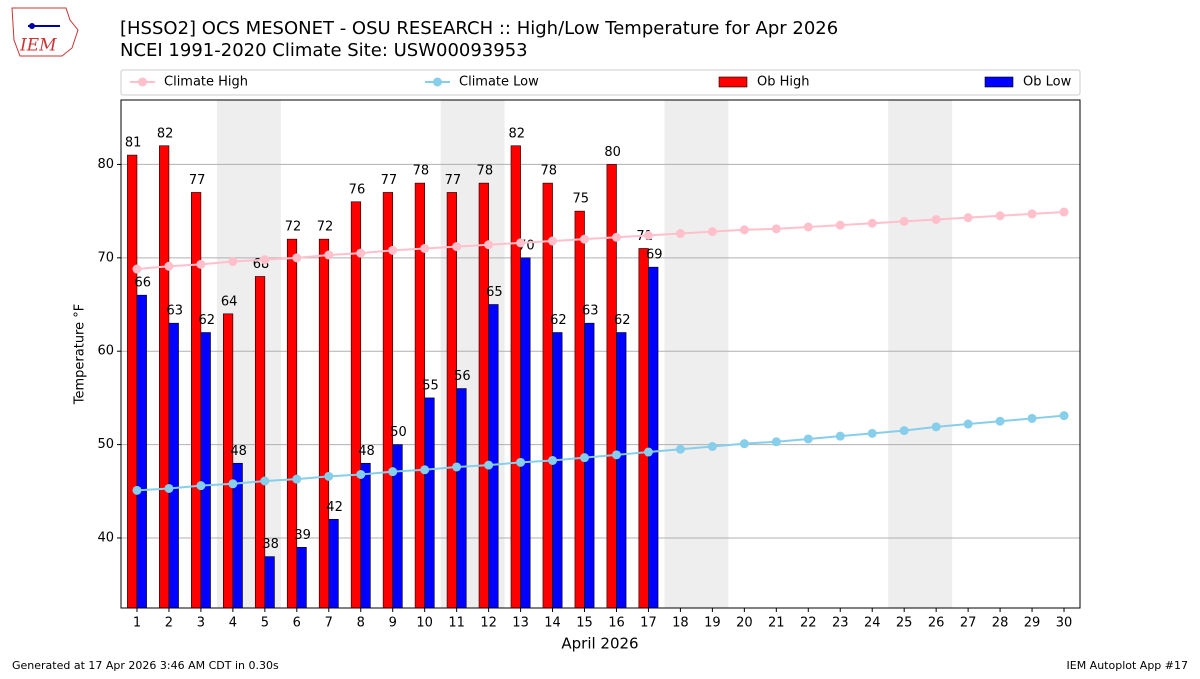  What do you see at coordinates (229, 301) in the screenshot?
I see `data-label: 64` at bounding box center [229, 301].